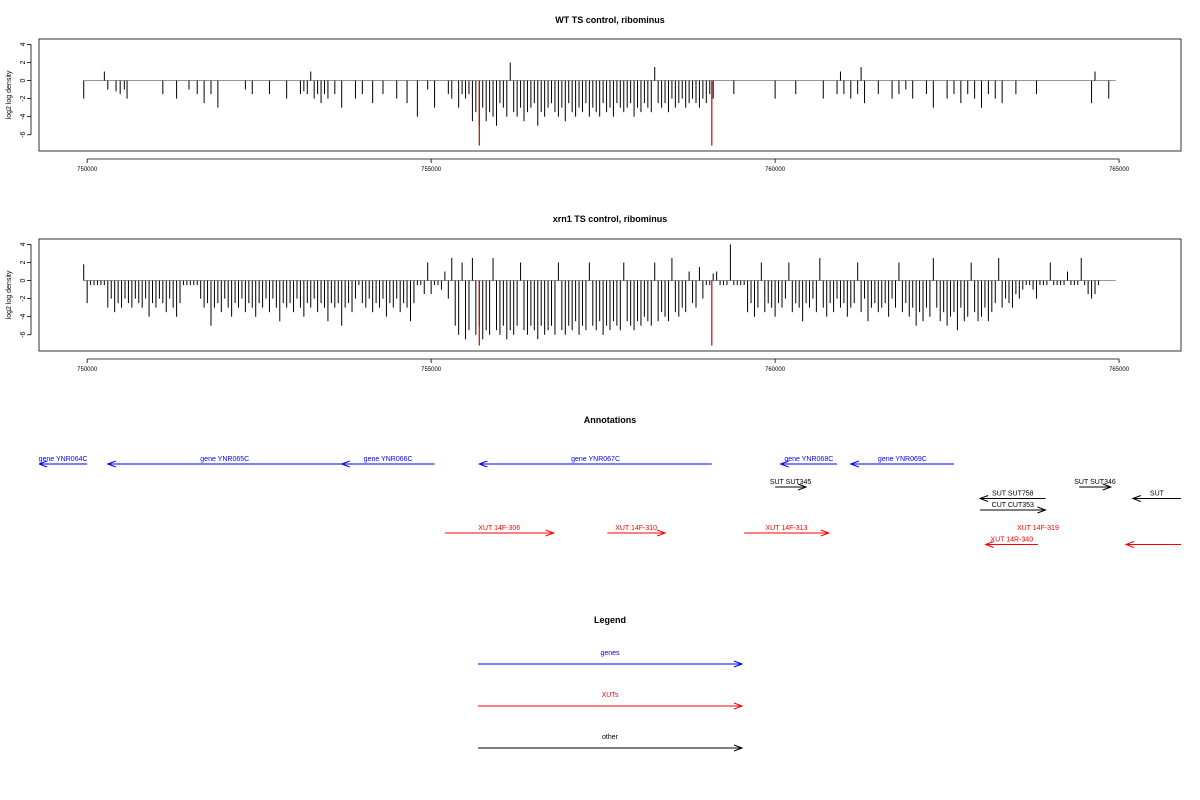 The height and width of the screenshot is (800, 1200). I want to click on legend-items: genes XUTs other, so click(611, 701).